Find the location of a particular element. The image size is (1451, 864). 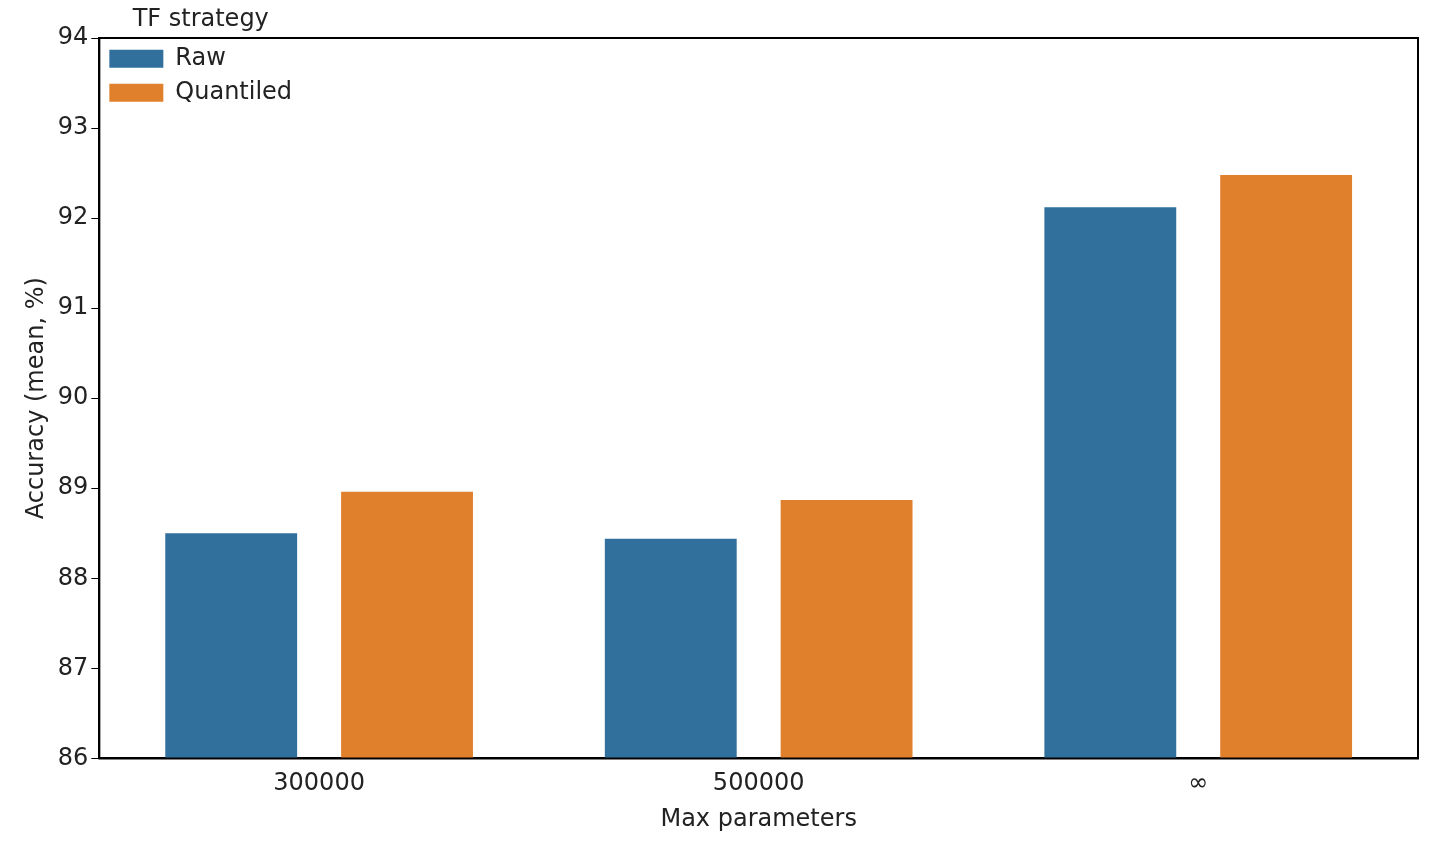

x-tick-label: 500000 is located at coordinates (758, 782).